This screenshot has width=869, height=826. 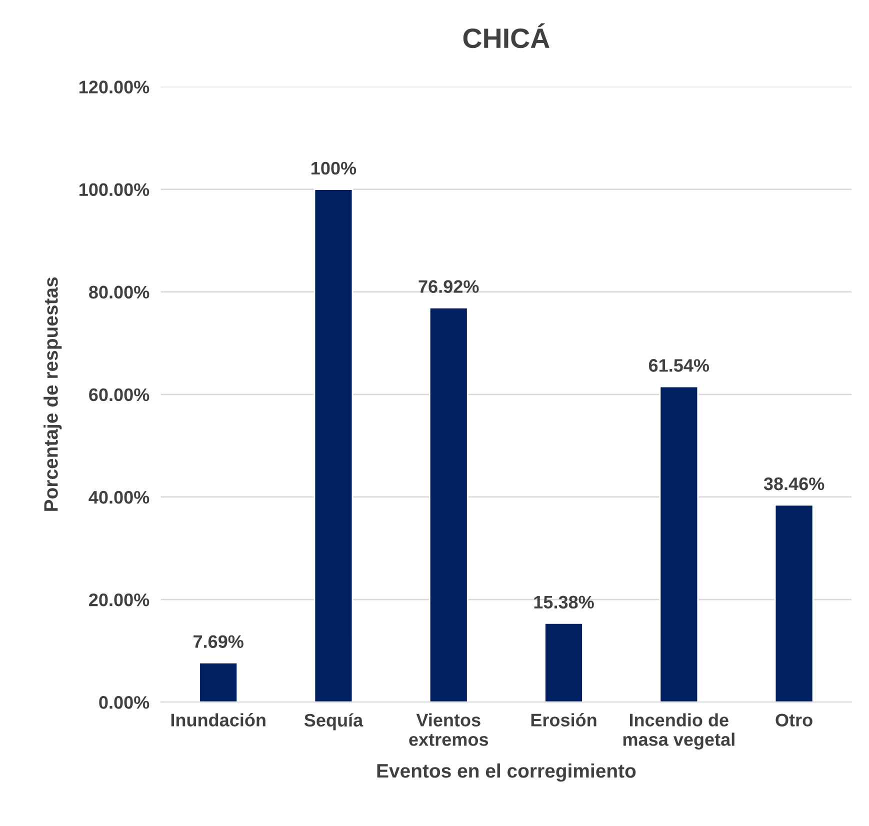 I want to click on x-tick-label: Sequía, so click(x=334, y=721).